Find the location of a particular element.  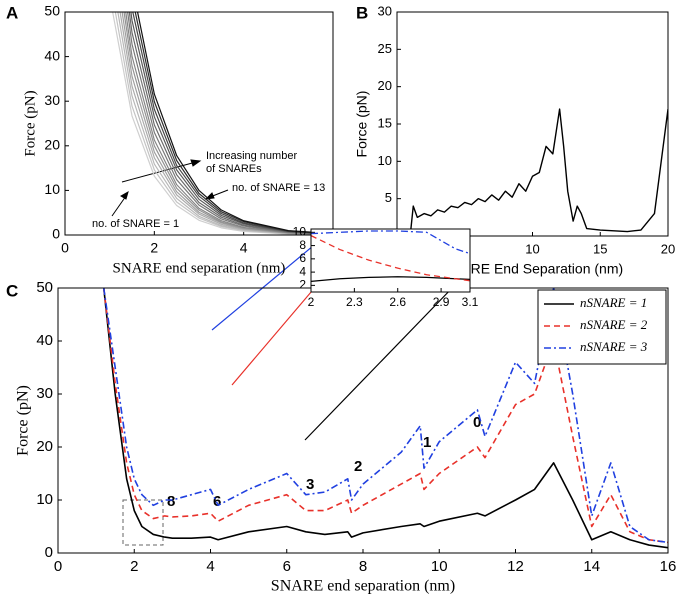

x-axis-label: SNARE End Separation (nm) is located at coordinates (532, 269).